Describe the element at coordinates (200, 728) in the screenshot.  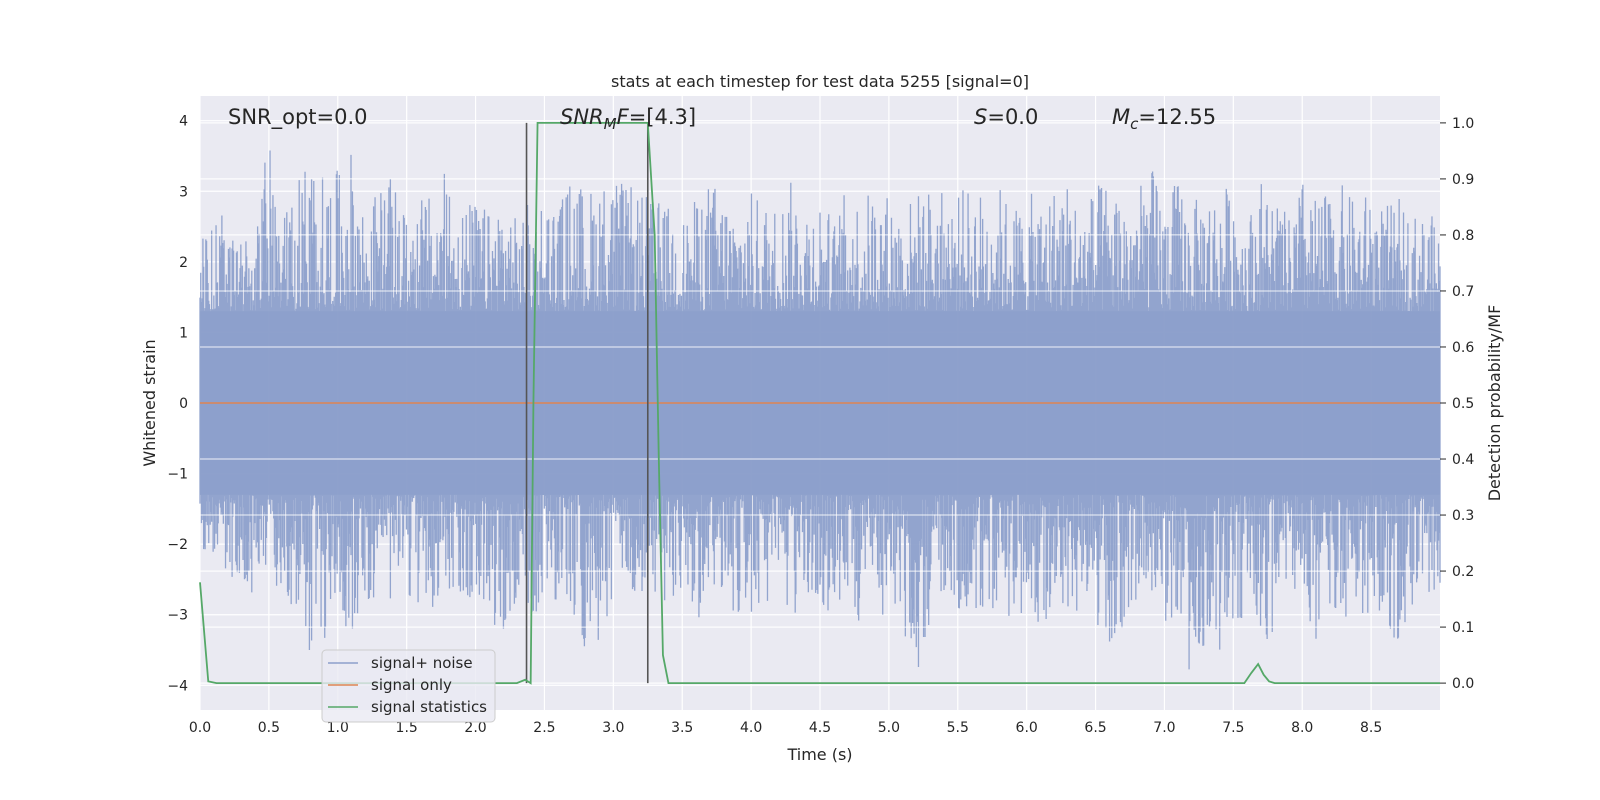
I see `x-tick-label: 0.0` at that location.